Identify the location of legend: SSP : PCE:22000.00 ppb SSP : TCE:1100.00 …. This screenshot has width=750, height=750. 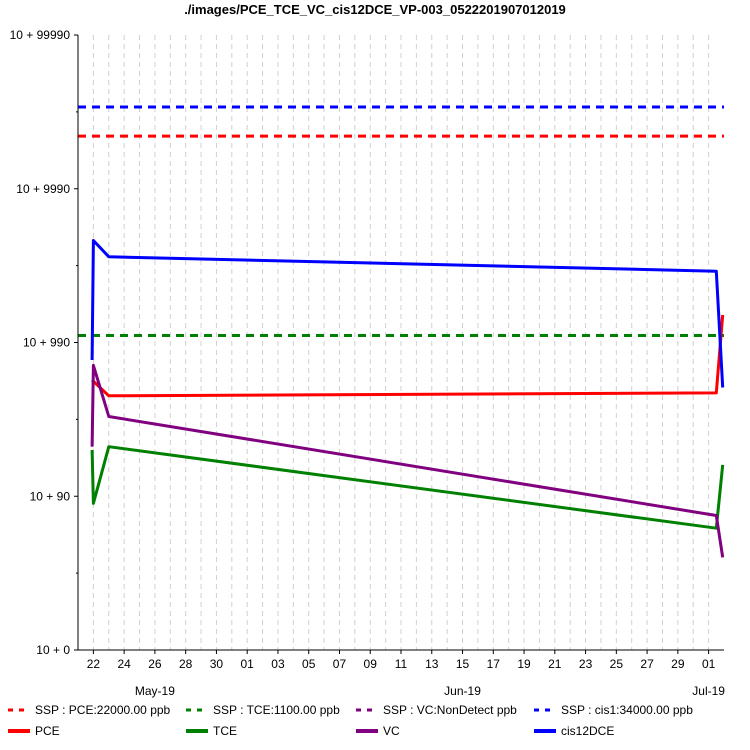
(350, 720).